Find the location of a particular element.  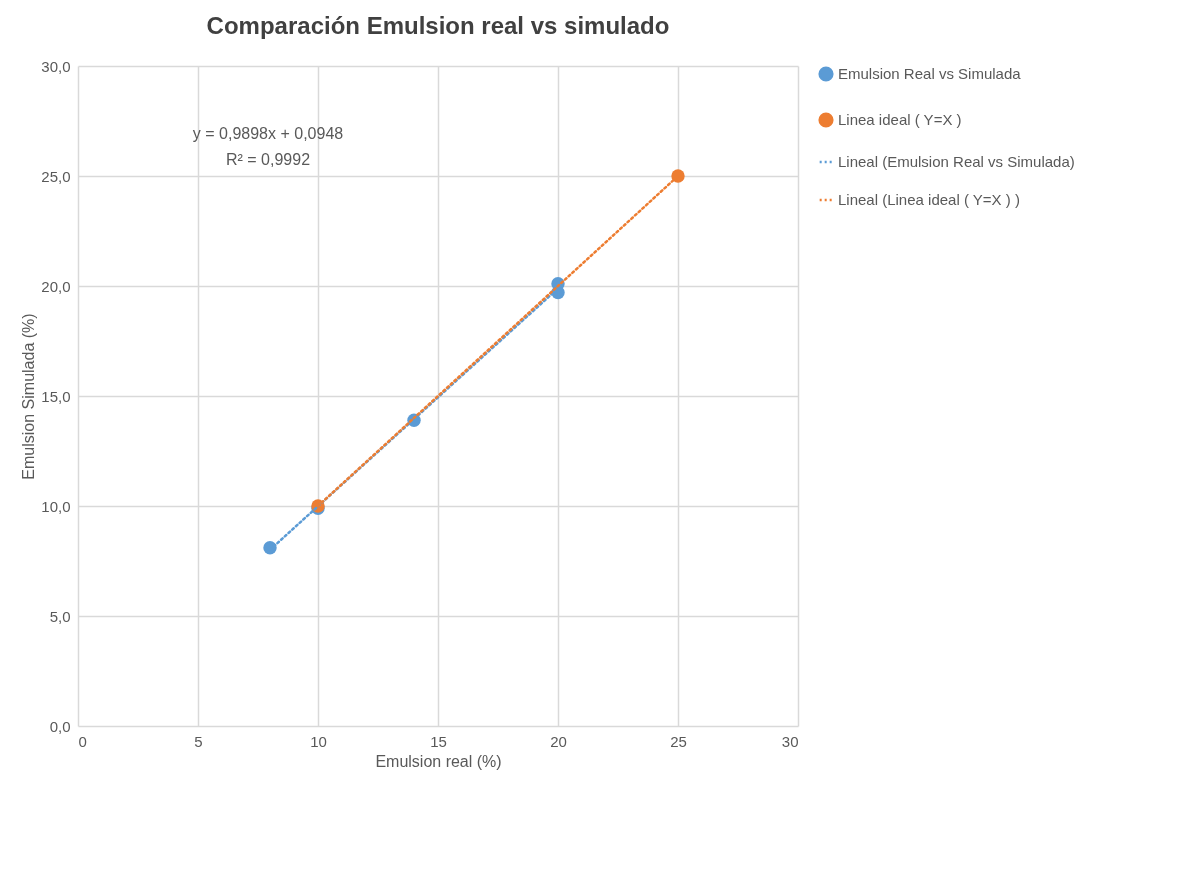

y-tick-label: 30,0 is located at coordinates (56, 66).